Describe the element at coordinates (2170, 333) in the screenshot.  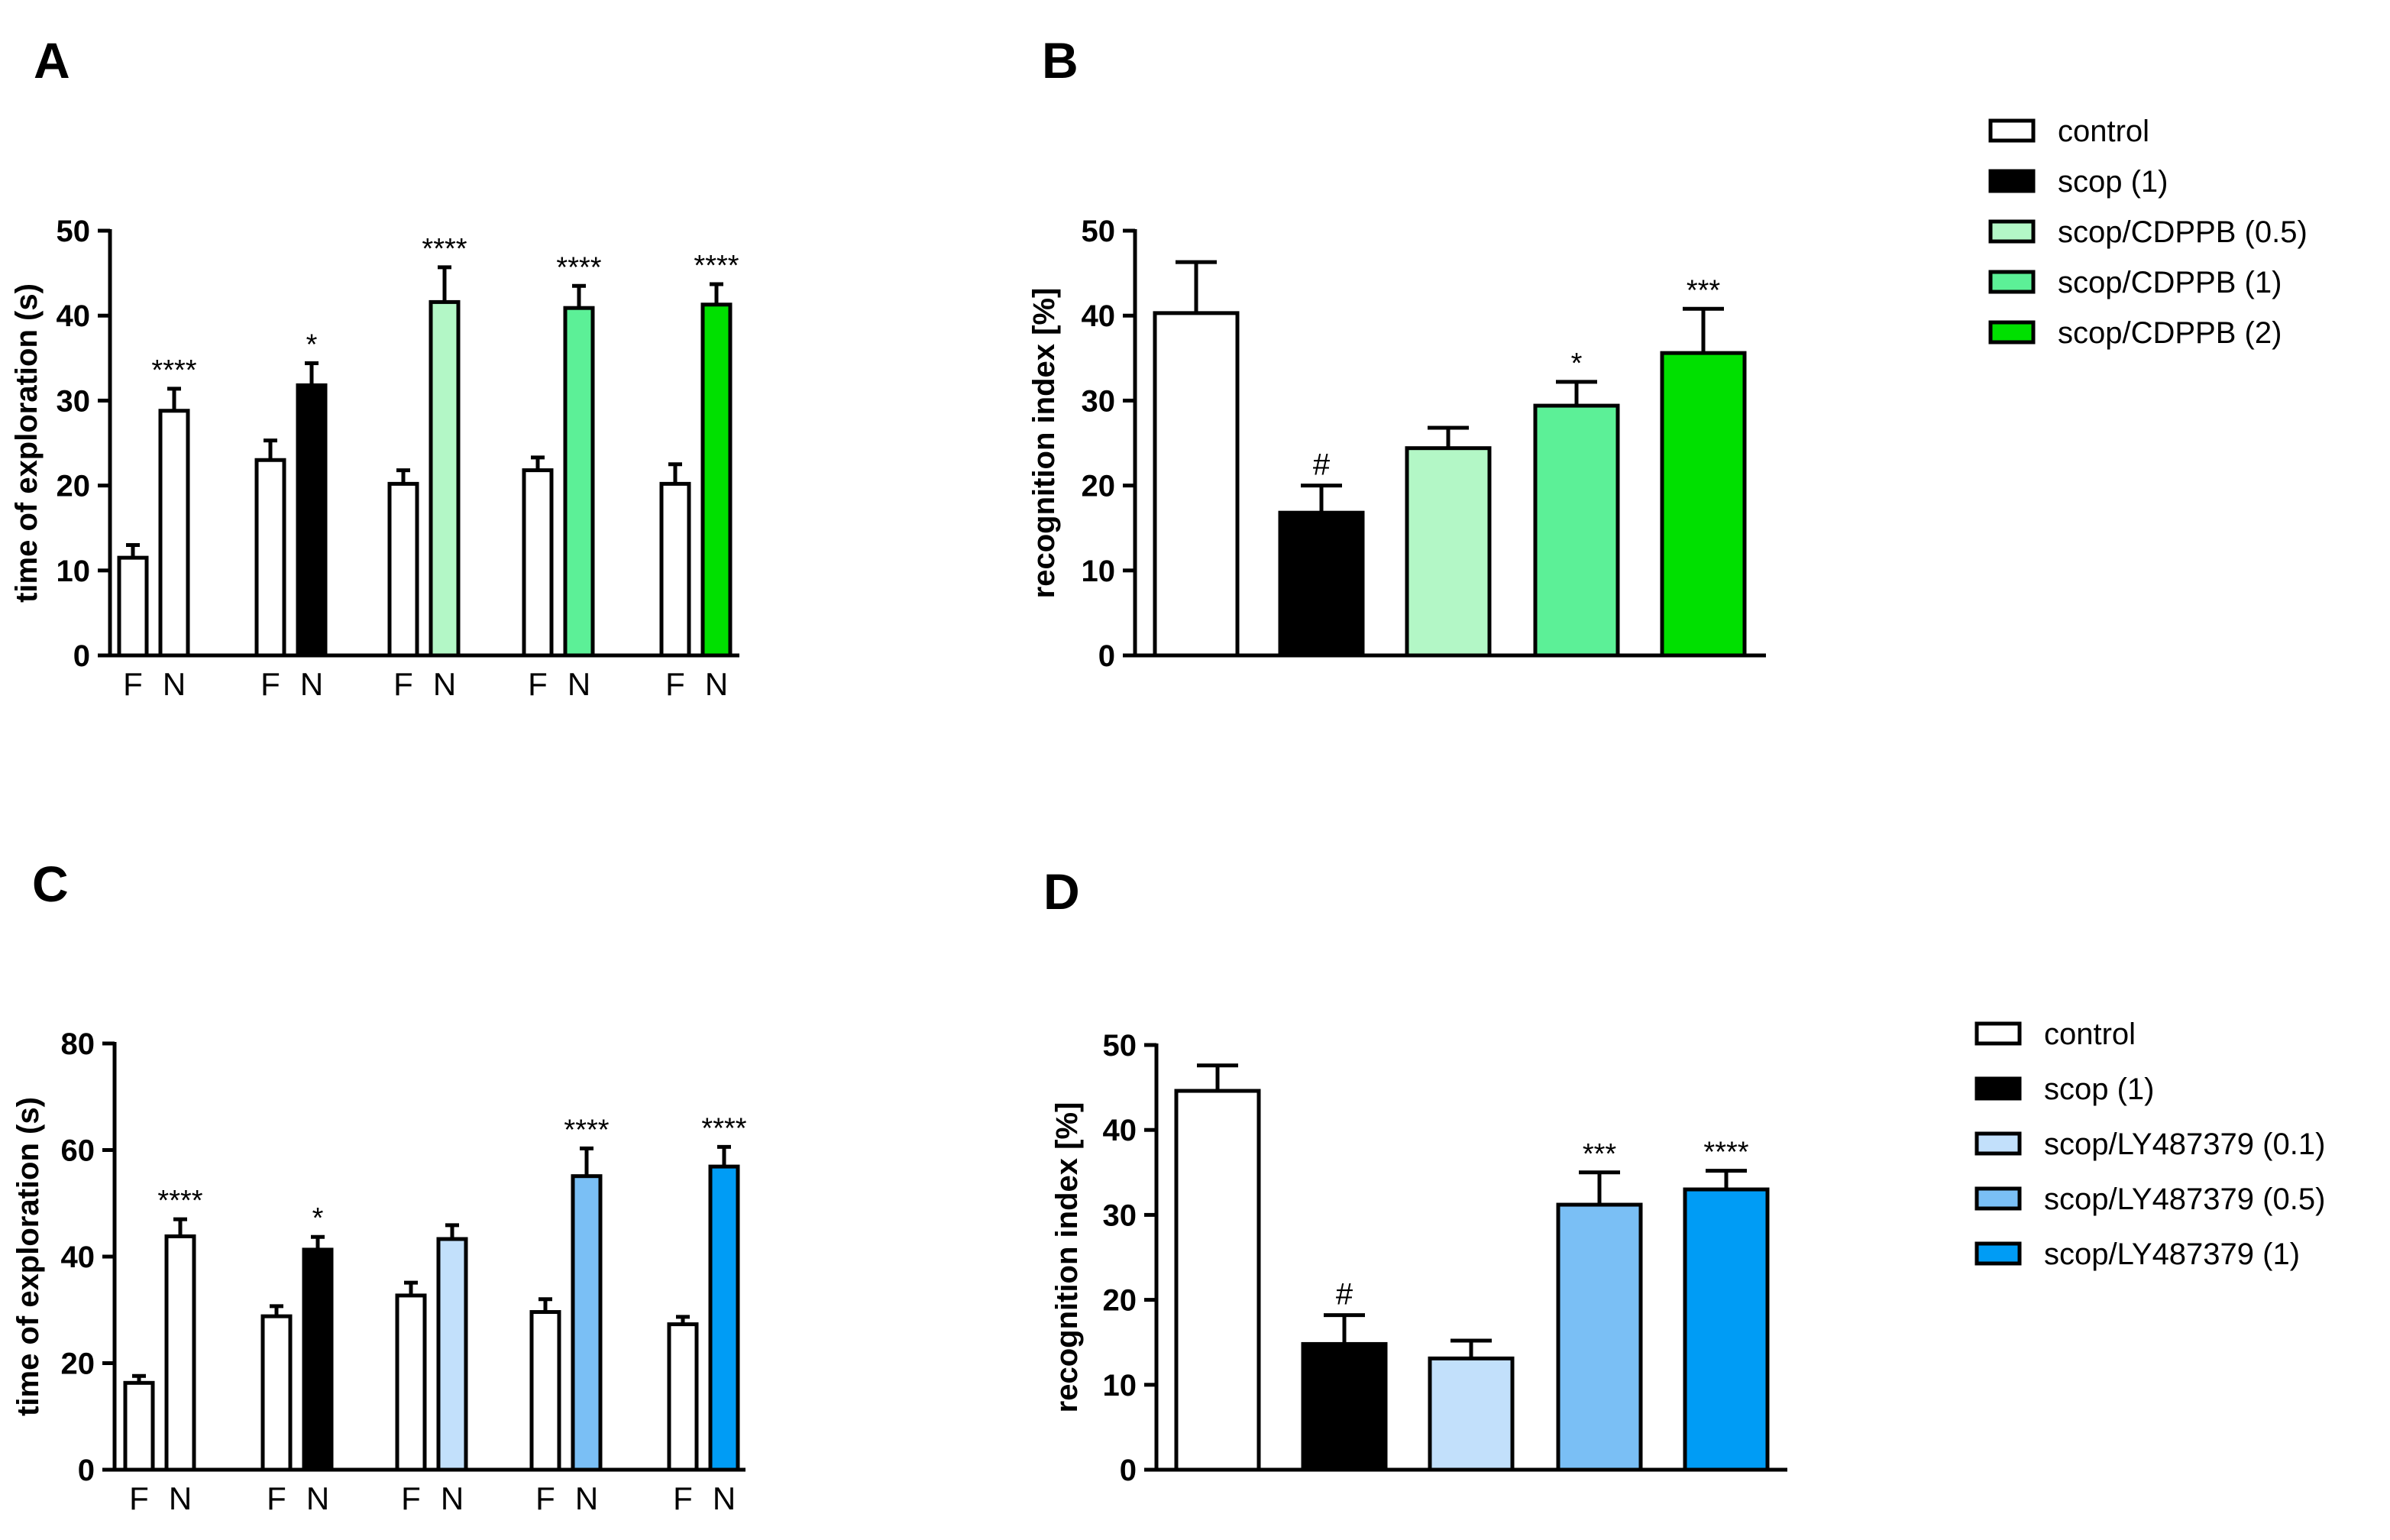
I see `legend-label: scop/CDPPB (2)` at that location.